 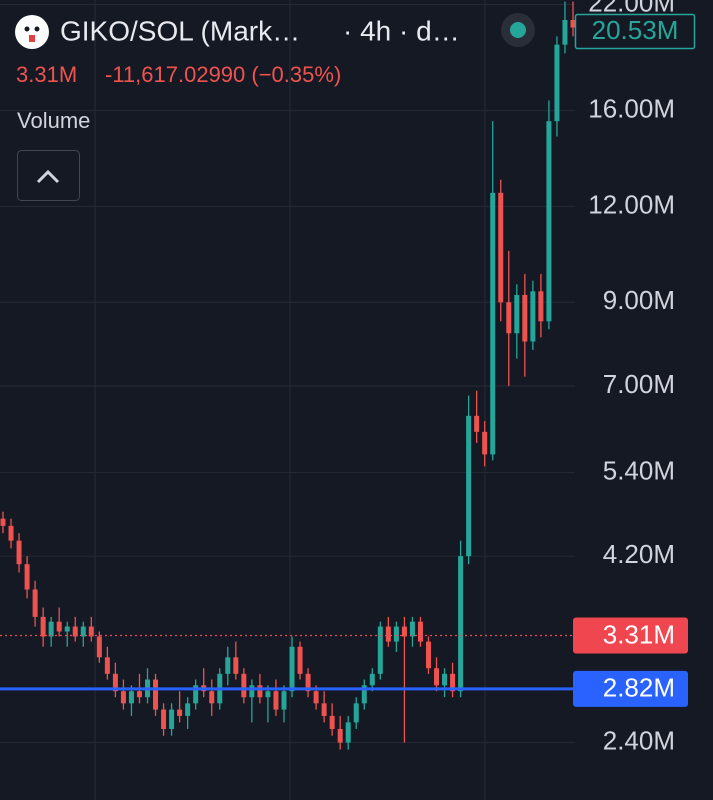 I want to click on y-tick-label: 5.40M, so click(x=639, y=470).